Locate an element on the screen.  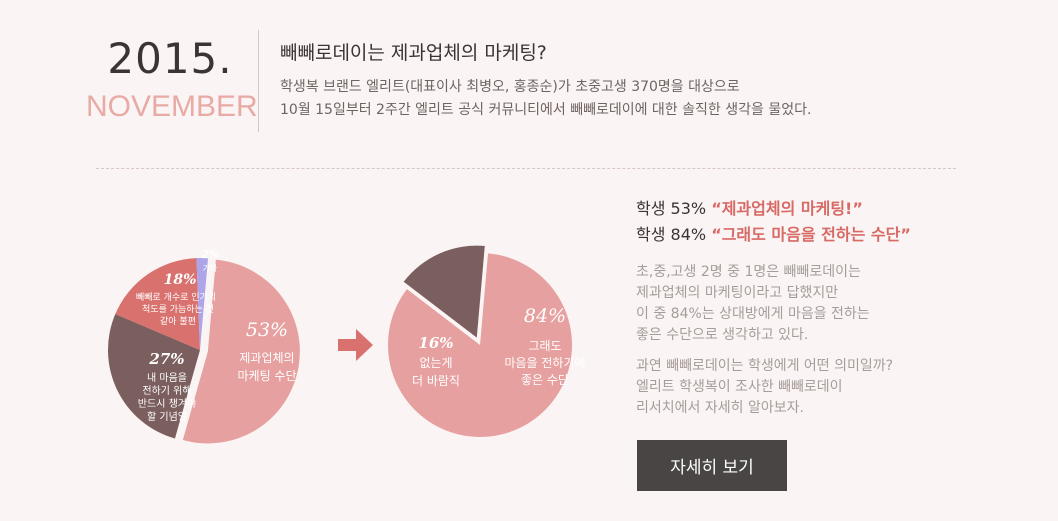
slice-84-label: 마음을 전하기에 is located at coordinates (544, 363).